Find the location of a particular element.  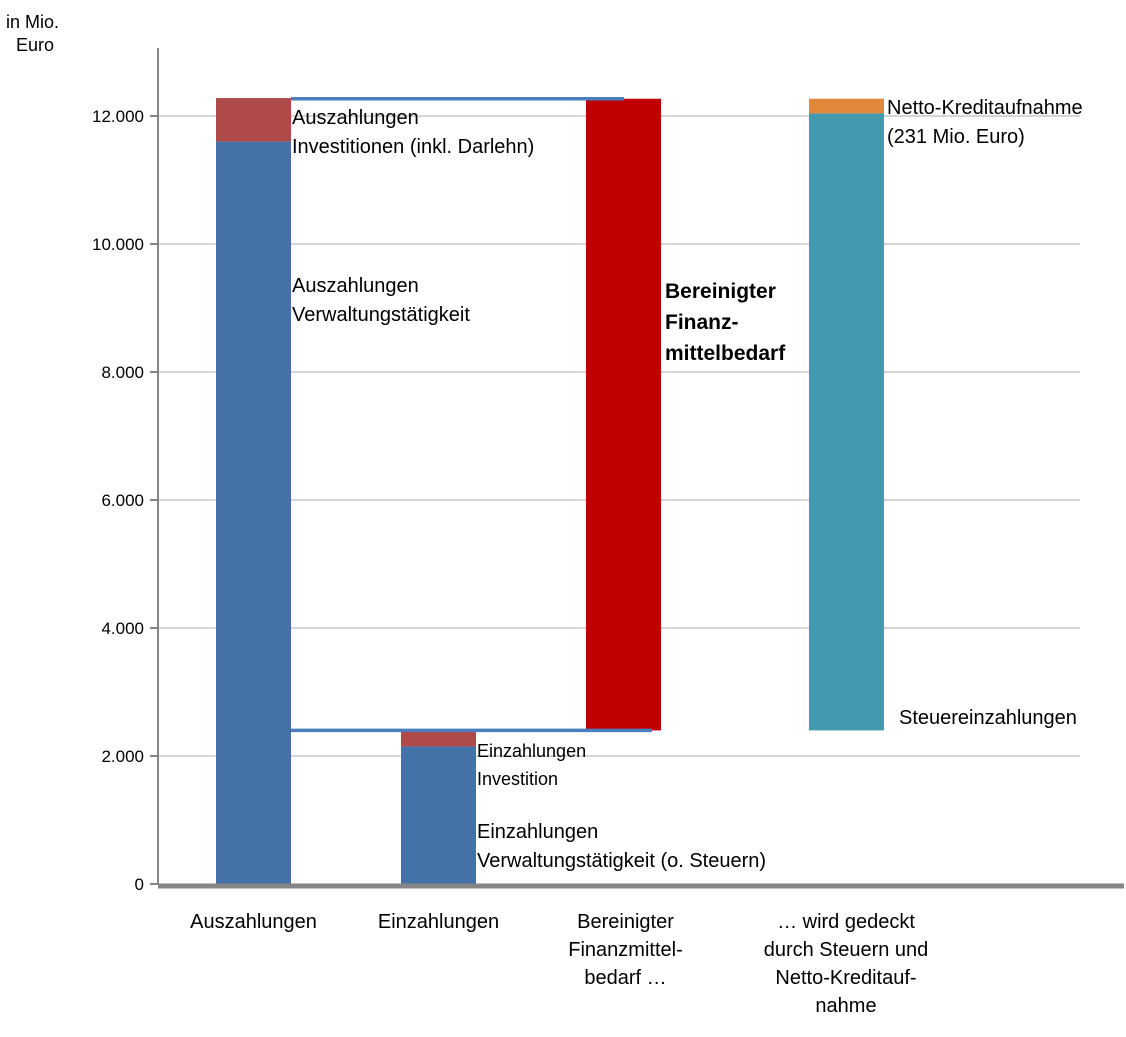

segment-label: Steuereinzahlungen is located at coordinates (988, 718).